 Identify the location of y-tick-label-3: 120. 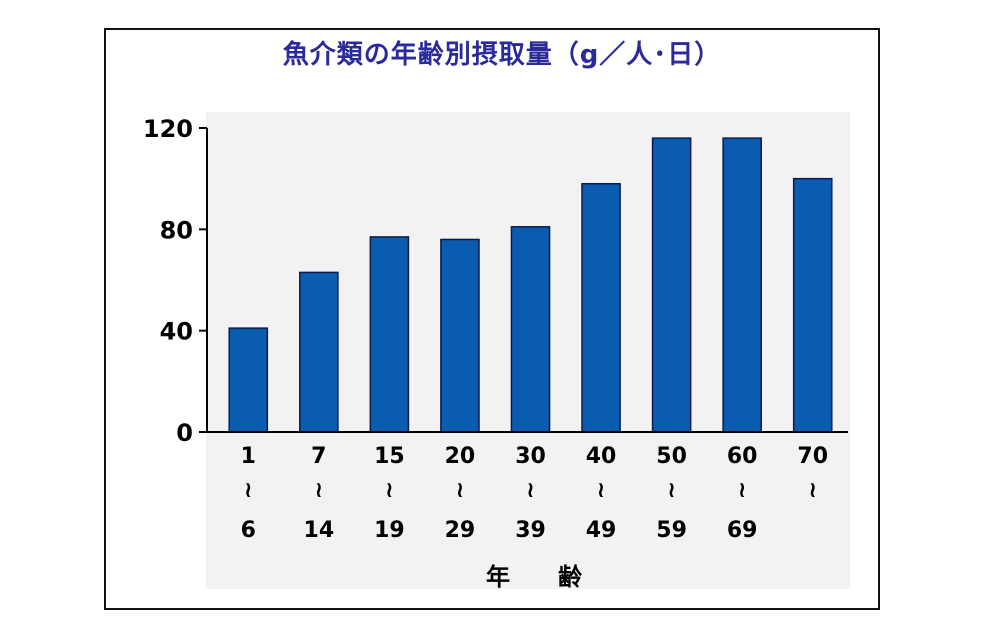
(168, 129).